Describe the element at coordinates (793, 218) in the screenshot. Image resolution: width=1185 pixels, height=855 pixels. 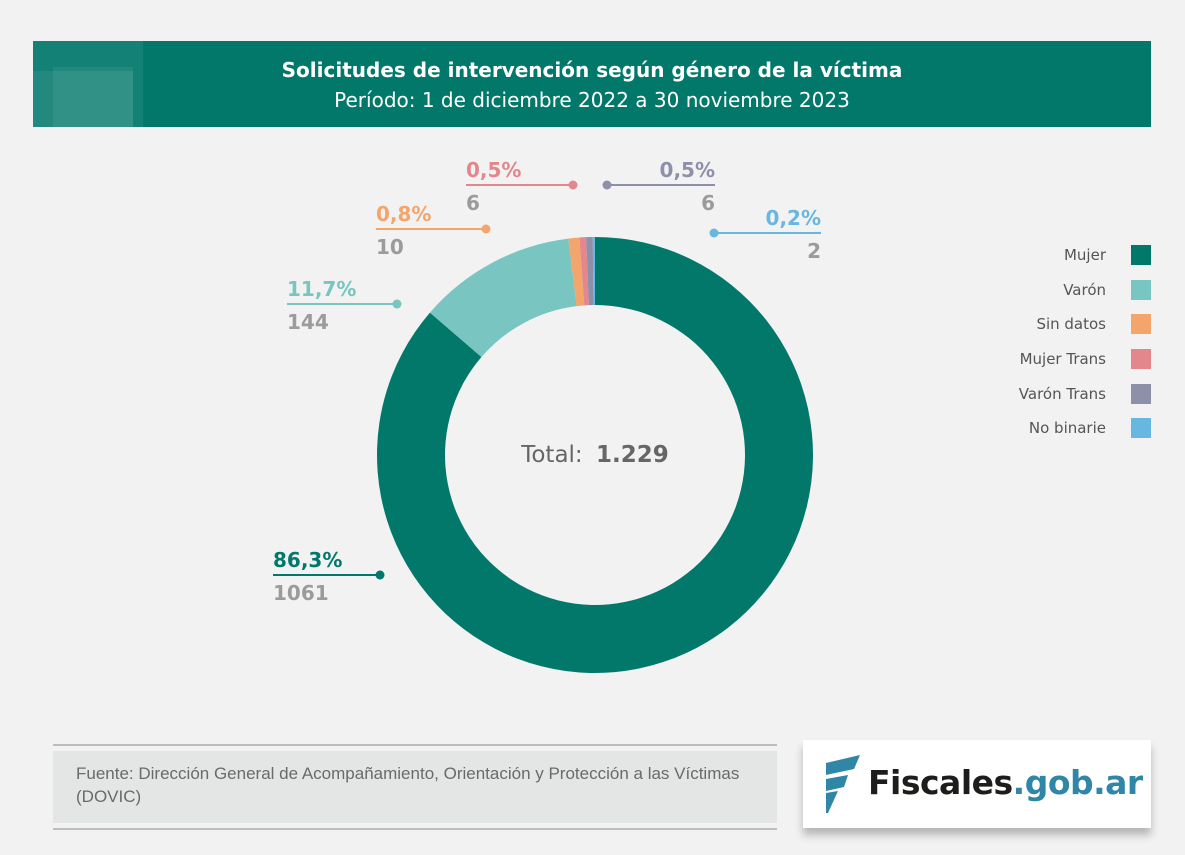
I see `percent-label-no-binarie: 0,2%` at that location.